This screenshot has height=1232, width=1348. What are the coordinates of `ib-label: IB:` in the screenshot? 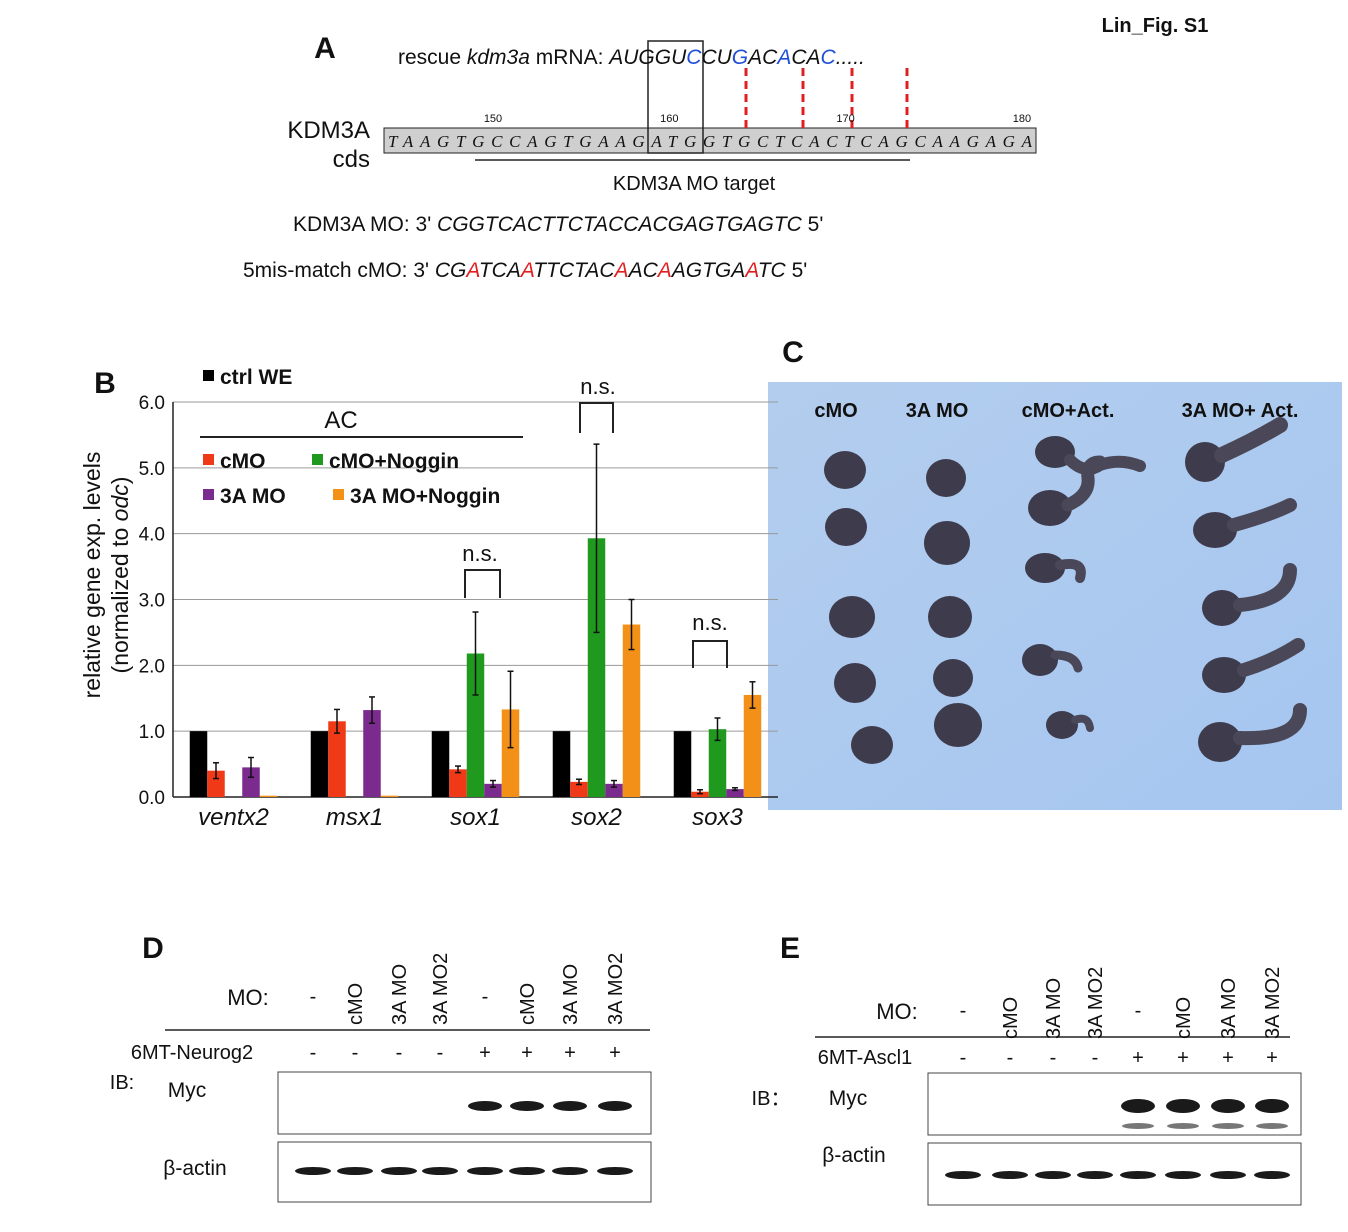 It's located at (122, 1083).